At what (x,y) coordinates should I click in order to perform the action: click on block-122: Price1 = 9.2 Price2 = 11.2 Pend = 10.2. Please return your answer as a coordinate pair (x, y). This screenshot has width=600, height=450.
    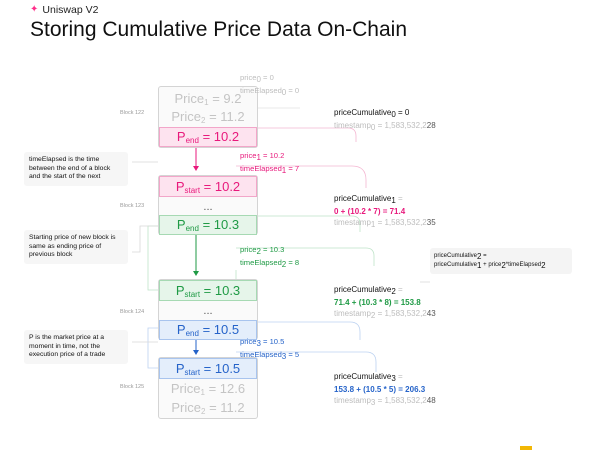
    Looking at the image, I should click on (208, 117).